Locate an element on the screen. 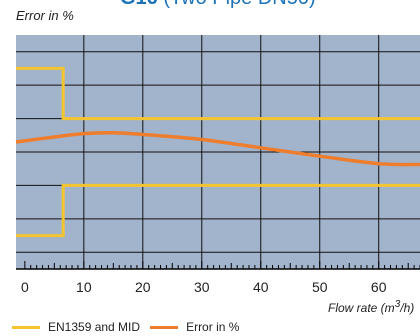  x-tick-label: 0 is located at coordinates (25, 287).